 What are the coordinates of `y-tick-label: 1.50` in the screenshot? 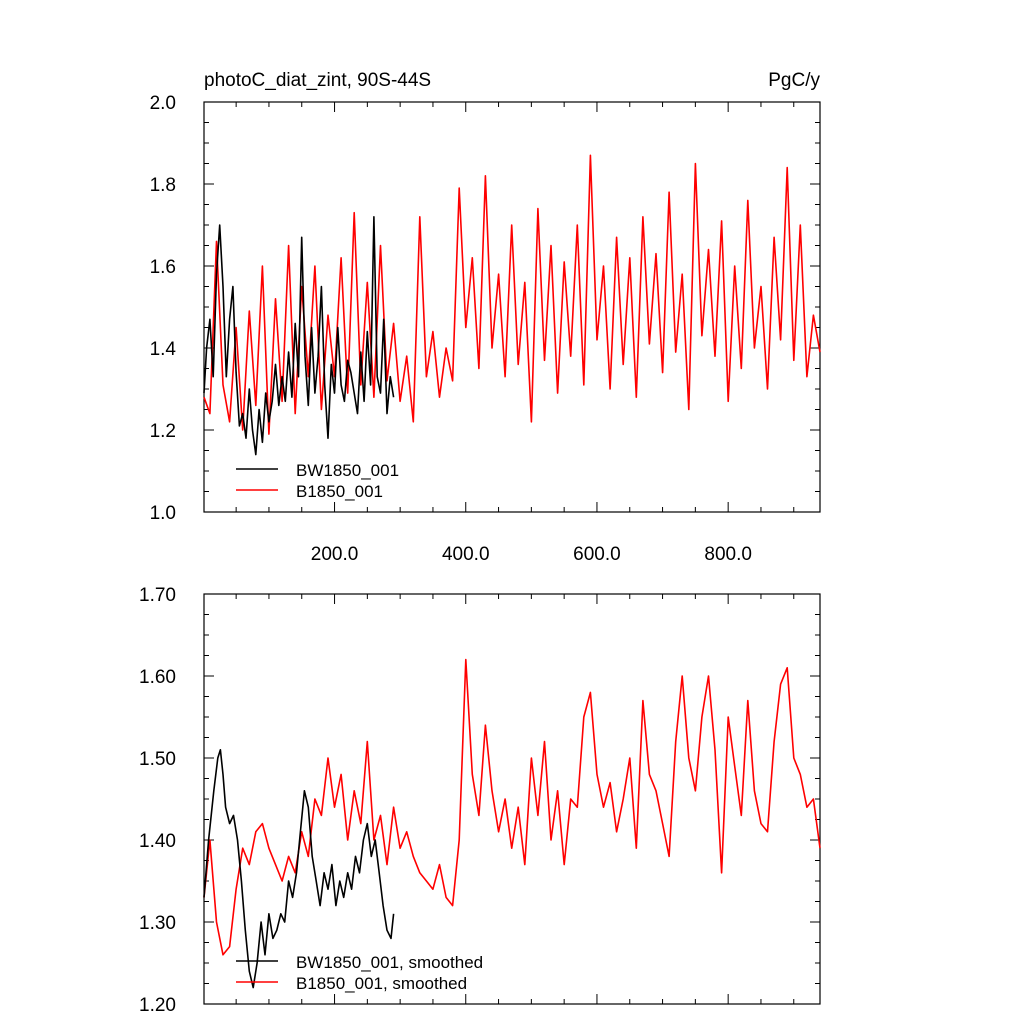 It's located at (157, 759).